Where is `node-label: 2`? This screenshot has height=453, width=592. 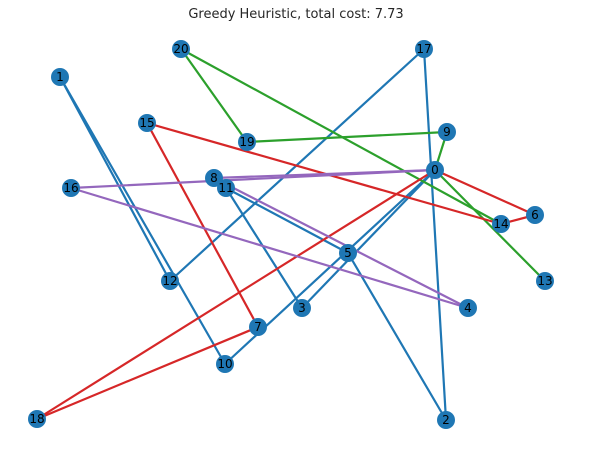
node-label: 2 is located at coordinates (446, 420).